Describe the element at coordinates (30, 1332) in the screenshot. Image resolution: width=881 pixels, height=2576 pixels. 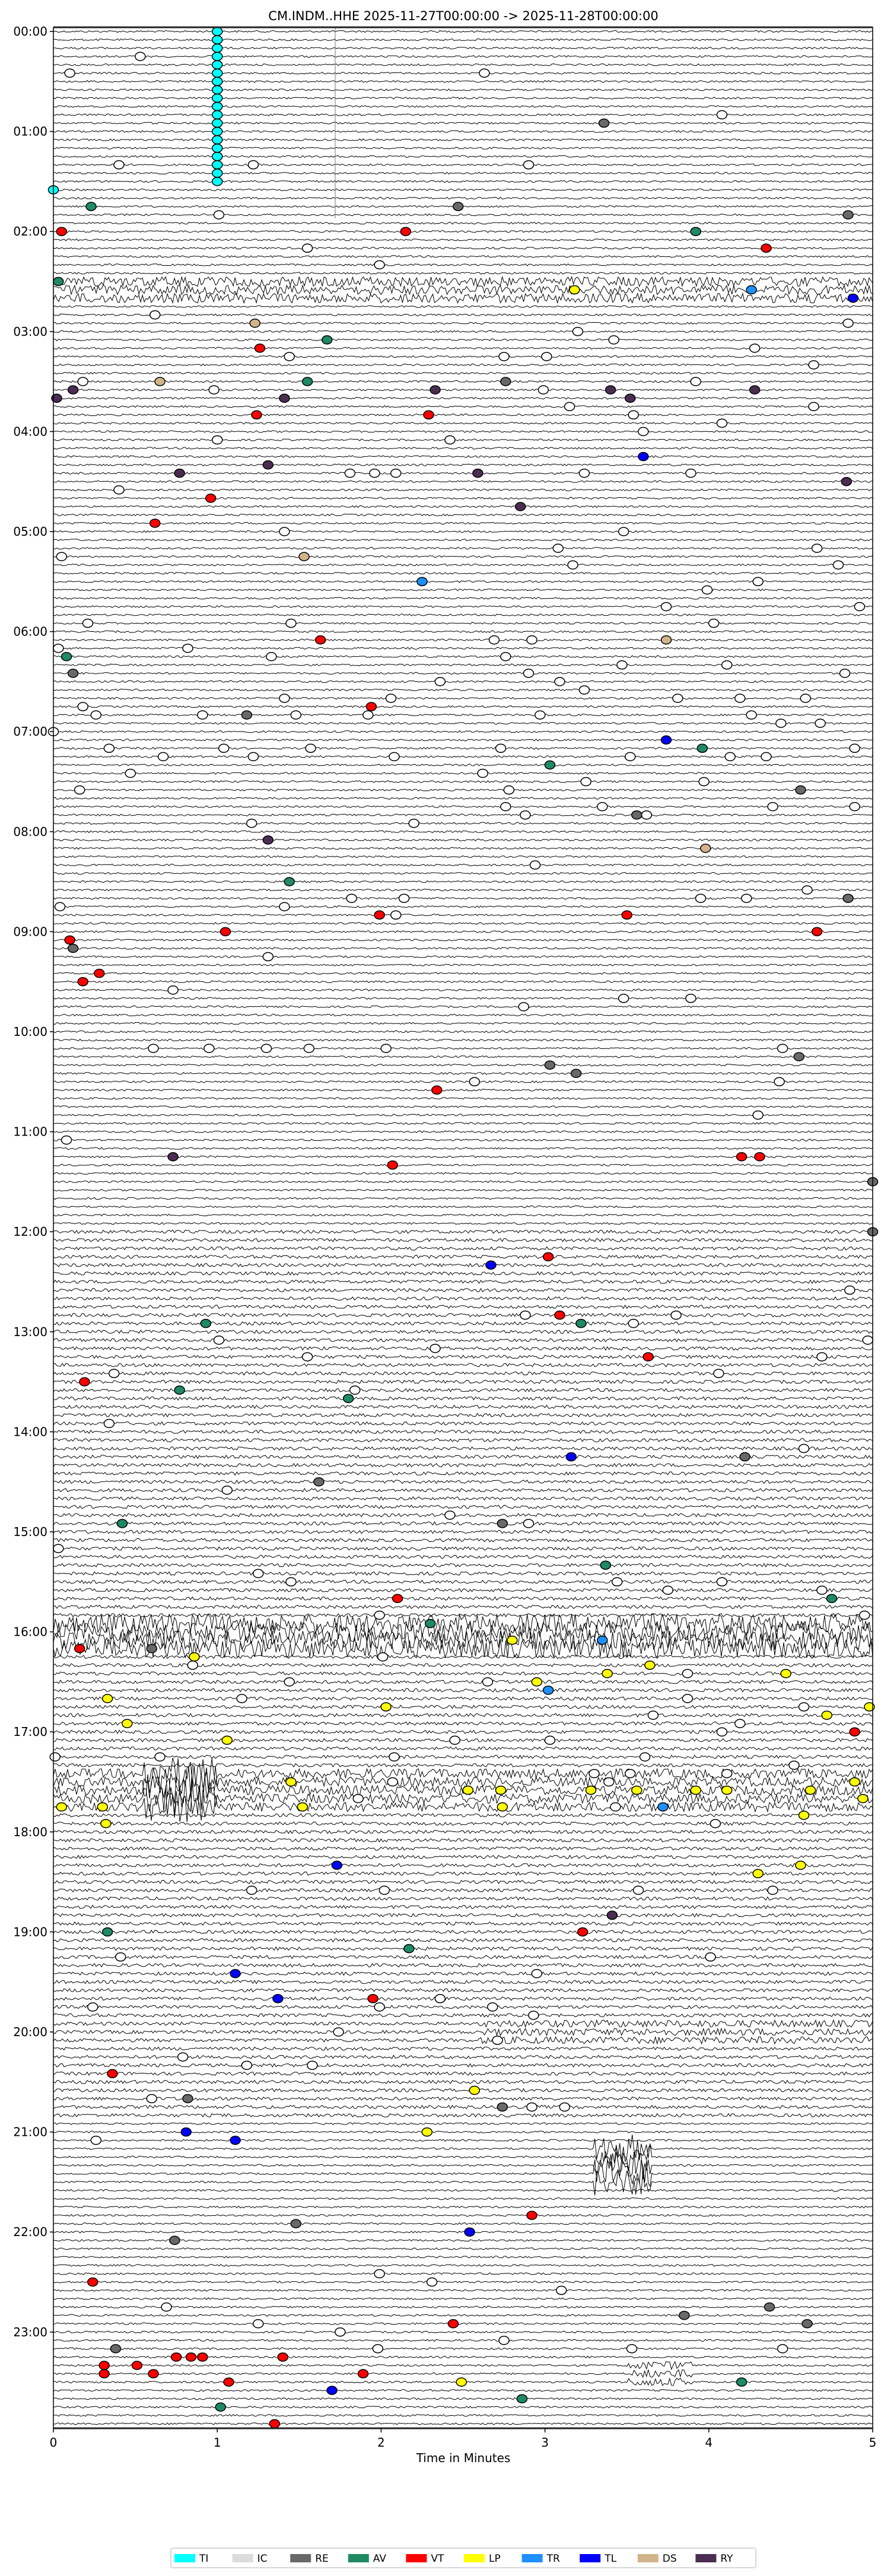
I see `y-tick-label: 13:00` at that location.